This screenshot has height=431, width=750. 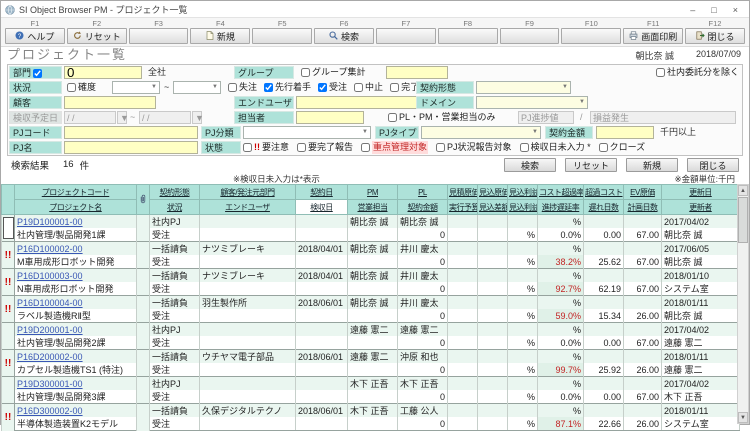 I want to click on pj-category-select: ▼, so click(x=307, y=132).